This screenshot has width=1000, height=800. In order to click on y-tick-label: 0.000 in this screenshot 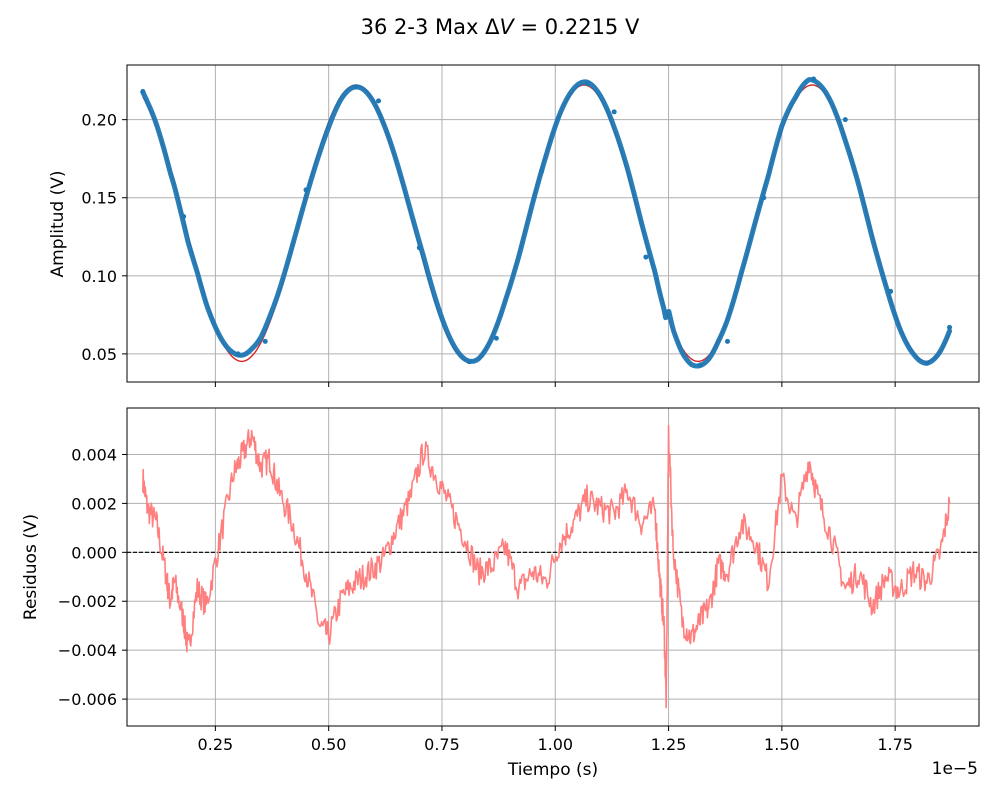, I will do `click(94, 552)`.